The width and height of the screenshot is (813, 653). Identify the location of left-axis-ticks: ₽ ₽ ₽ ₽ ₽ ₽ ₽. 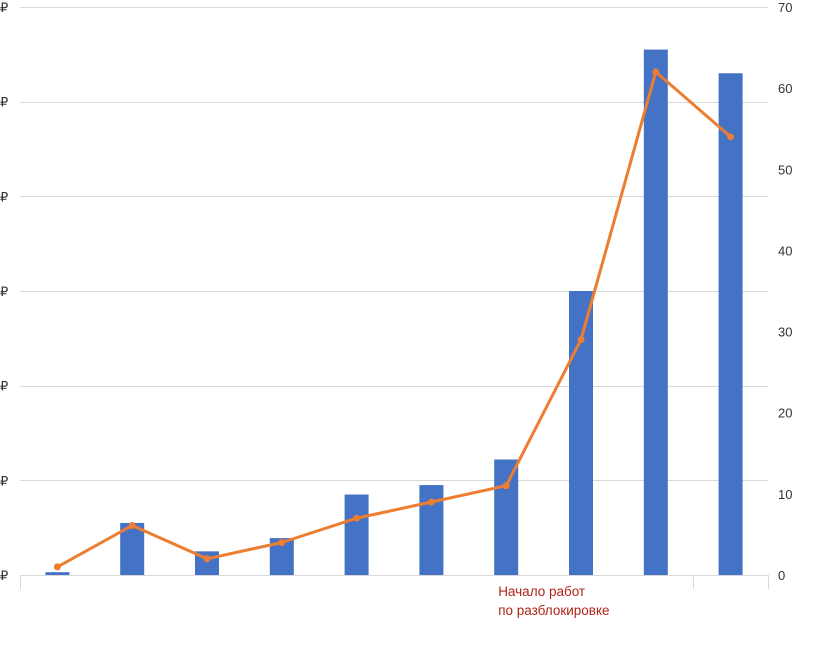
(4, 291).